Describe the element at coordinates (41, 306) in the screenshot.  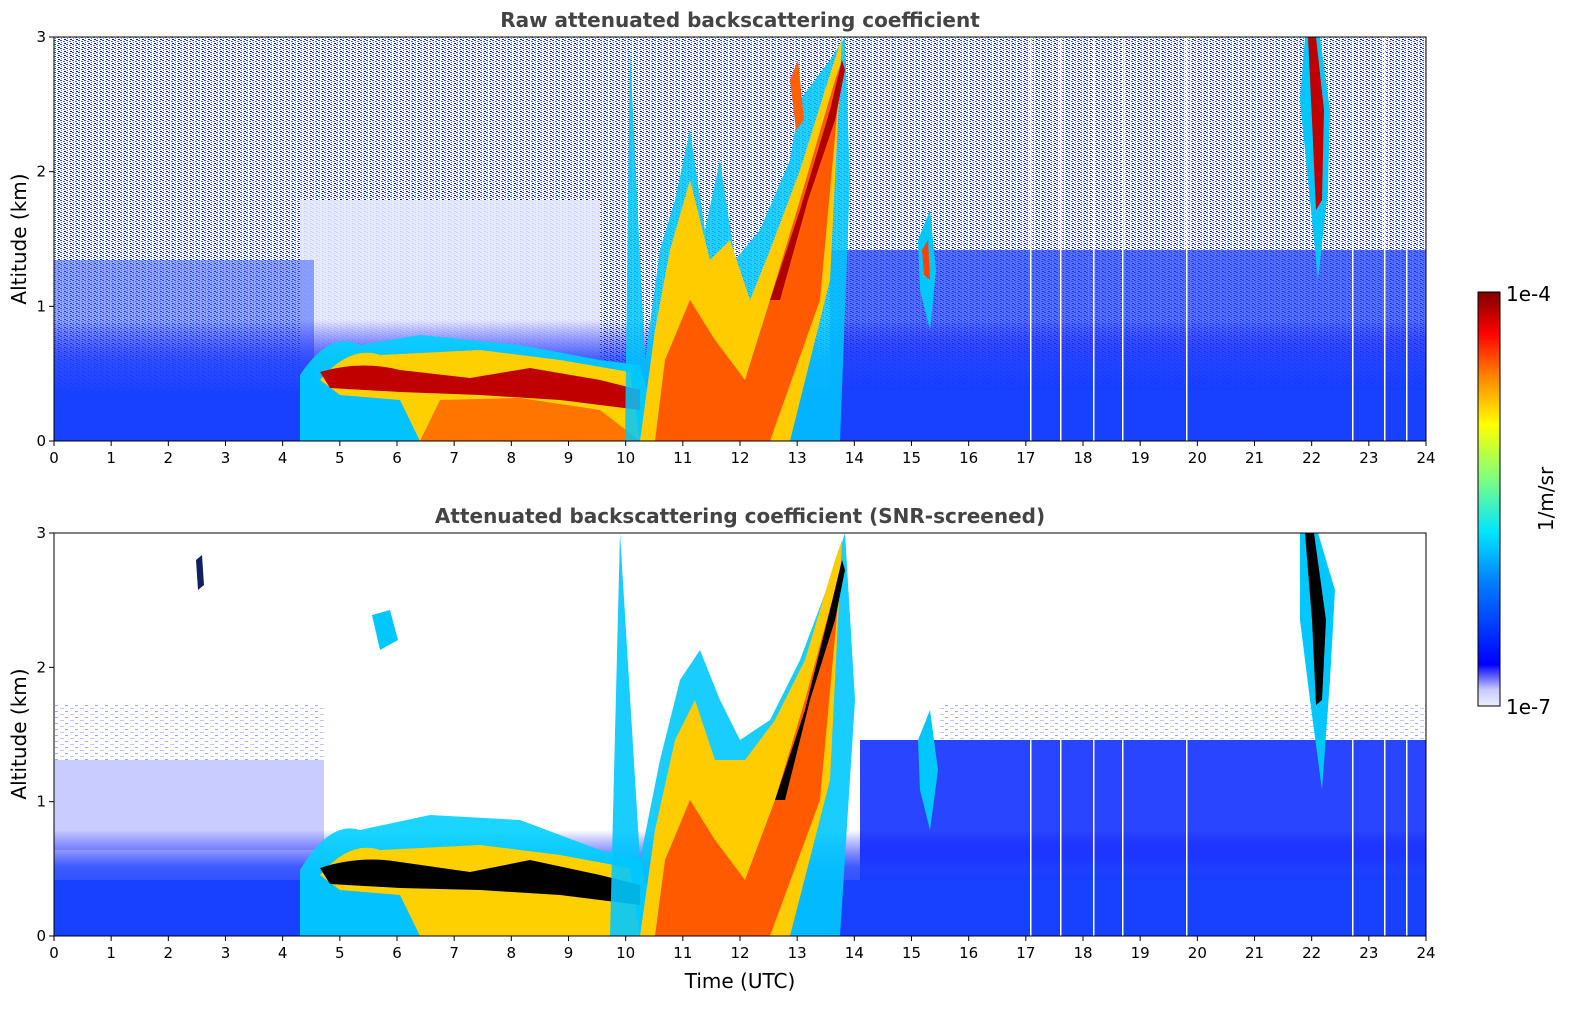
I see `panel-raw-y-tick-label: 1` at that location.